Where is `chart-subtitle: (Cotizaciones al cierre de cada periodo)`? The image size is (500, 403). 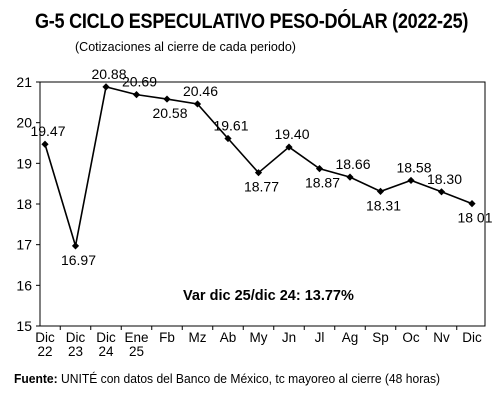
chart-subtitle: (Cotizaciones al cierre de cada periodo) is located at coordinates (185, 47).